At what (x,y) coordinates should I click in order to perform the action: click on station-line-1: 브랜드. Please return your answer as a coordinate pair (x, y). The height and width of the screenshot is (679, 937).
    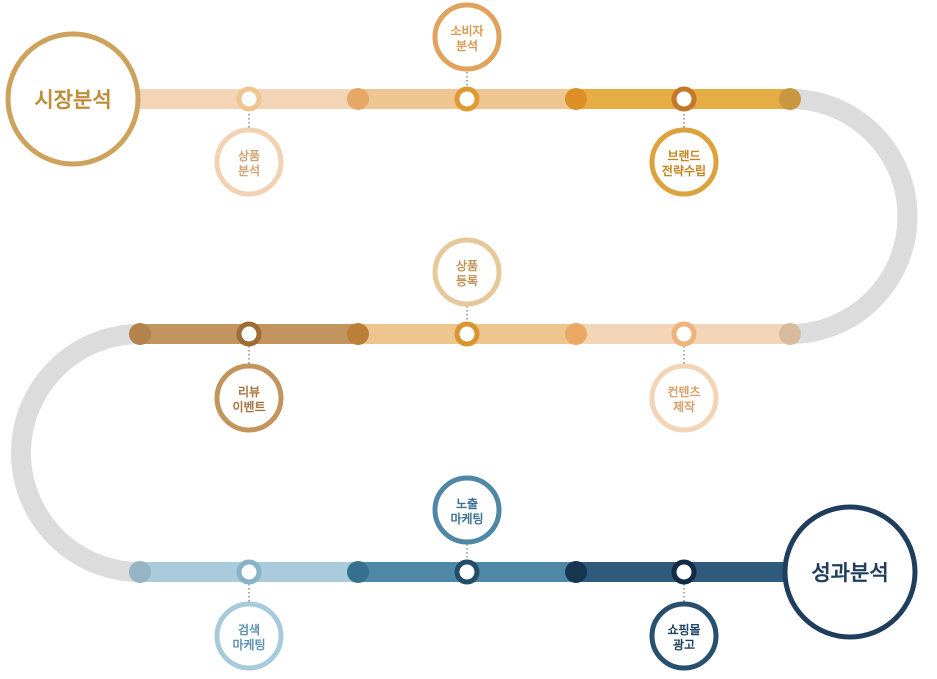
    Looking at the image, I should click on (683, 155).